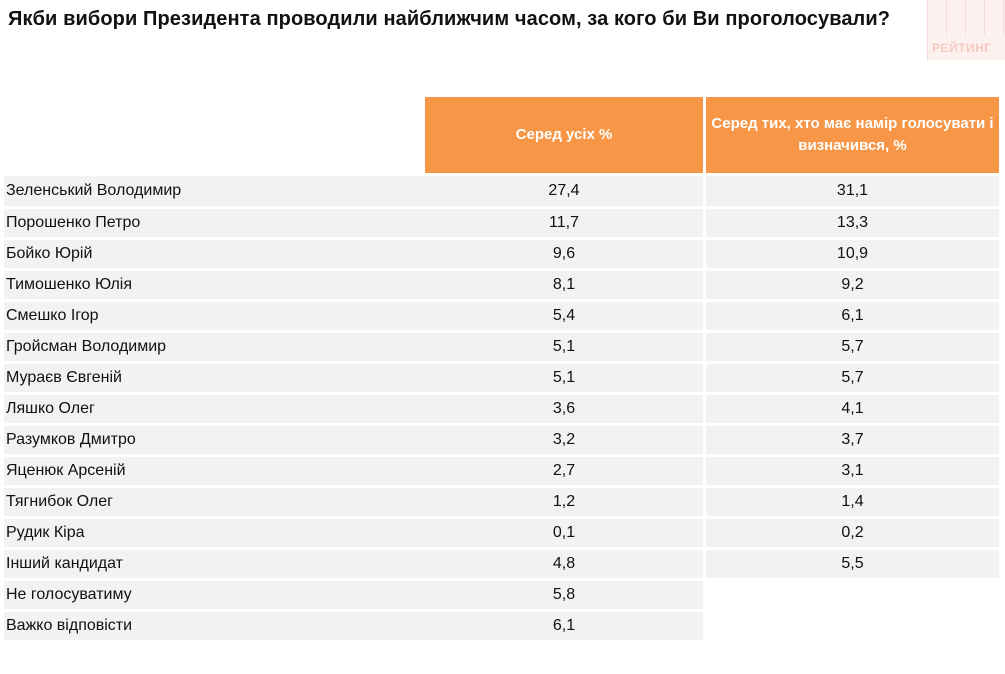 This screenshot has width=1005, height=674. I want to click on value-all: 2,7, so click(565, 469).